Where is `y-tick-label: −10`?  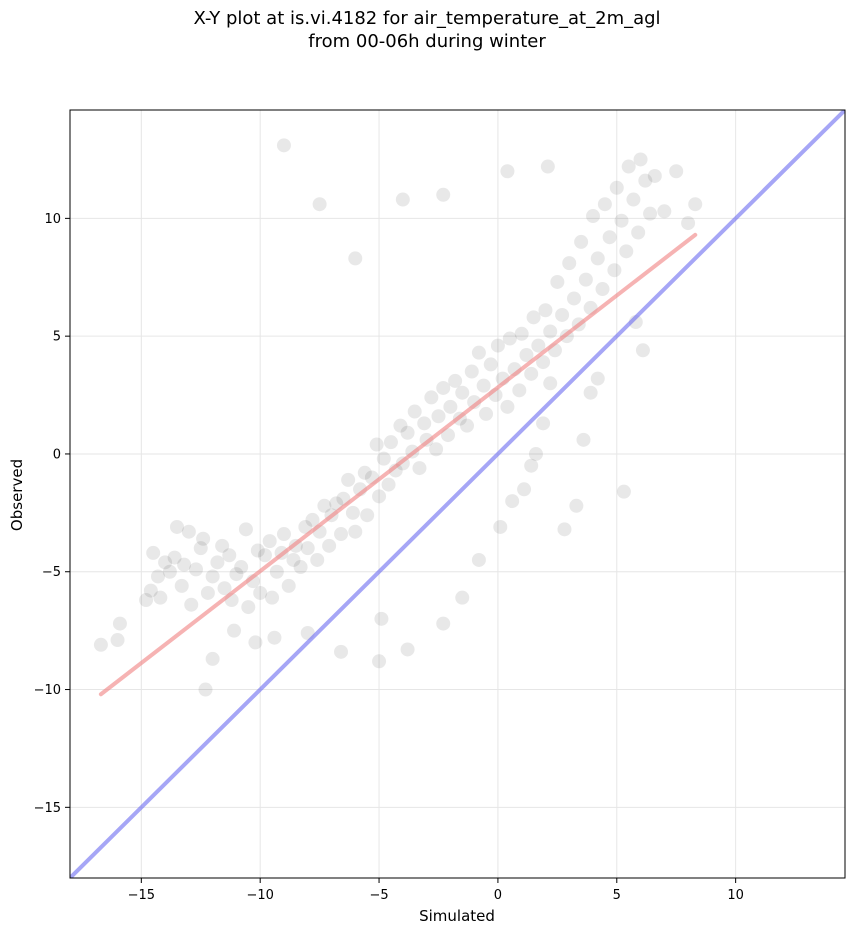
y-tick-label: −10 is located at coordinates (47, 690).